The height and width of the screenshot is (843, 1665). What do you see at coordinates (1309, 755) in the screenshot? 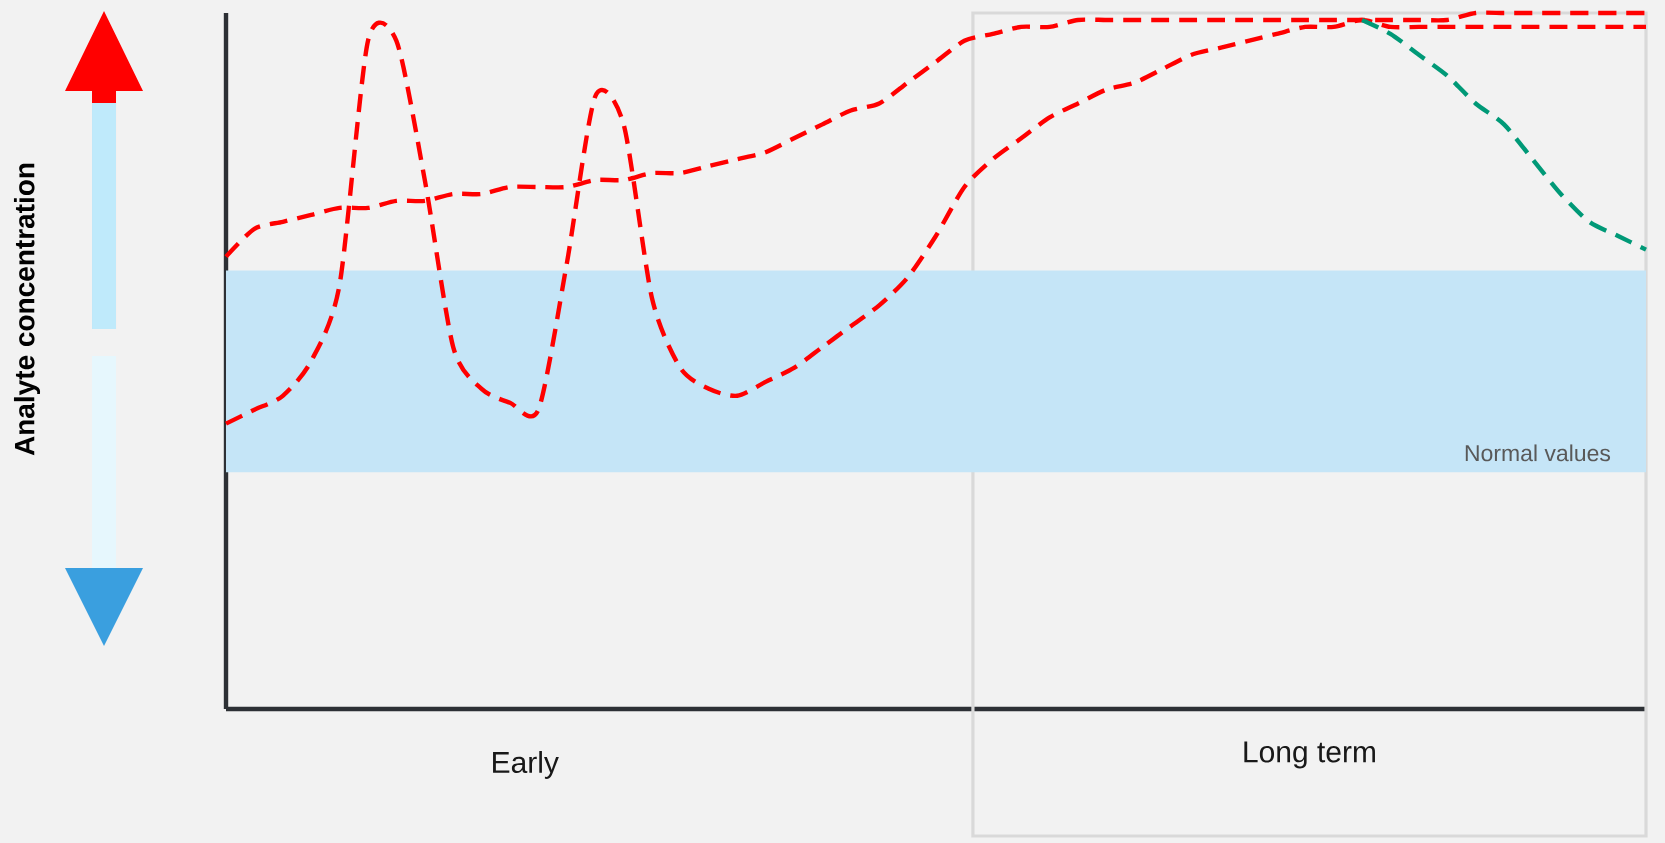
I see `text: Long term` at bounding box center [1309, 755].